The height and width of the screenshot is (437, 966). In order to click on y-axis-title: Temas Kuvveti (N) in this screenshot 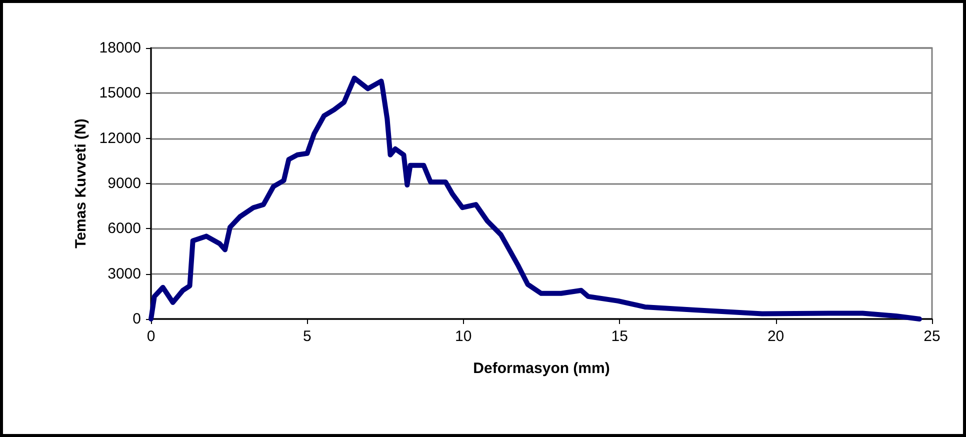, I will do `click(81, 183)`.